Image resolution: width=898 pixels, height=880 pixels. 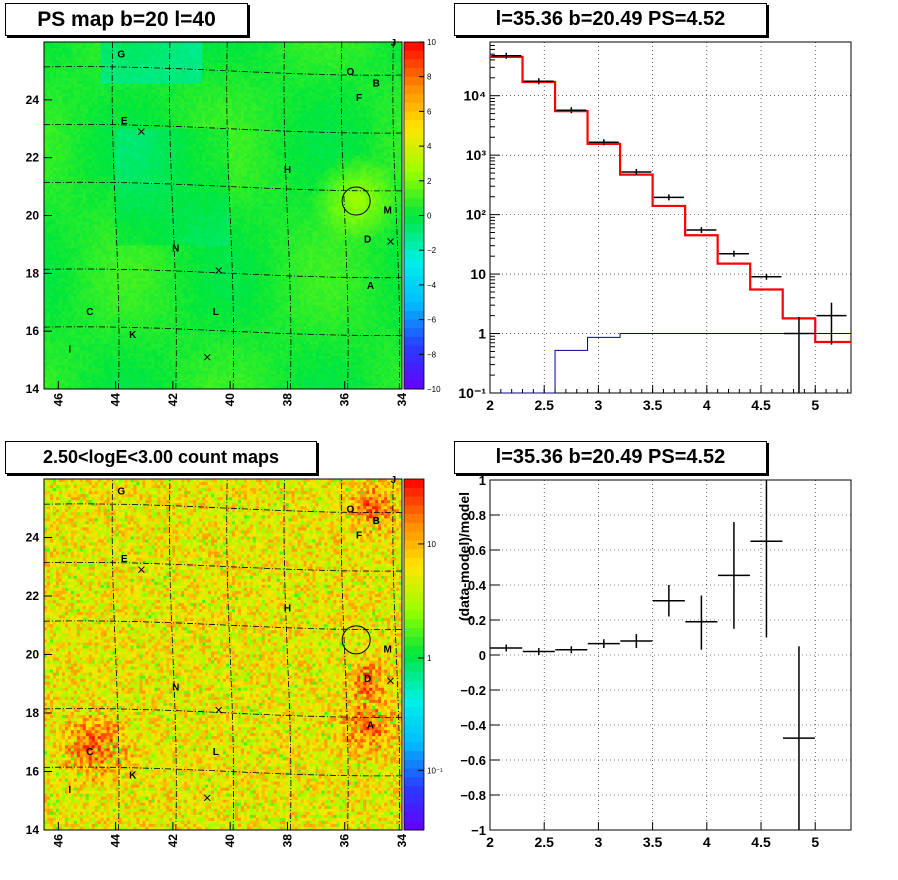 I want to click on x-tick-label: 42, so click(x=173, y=400).